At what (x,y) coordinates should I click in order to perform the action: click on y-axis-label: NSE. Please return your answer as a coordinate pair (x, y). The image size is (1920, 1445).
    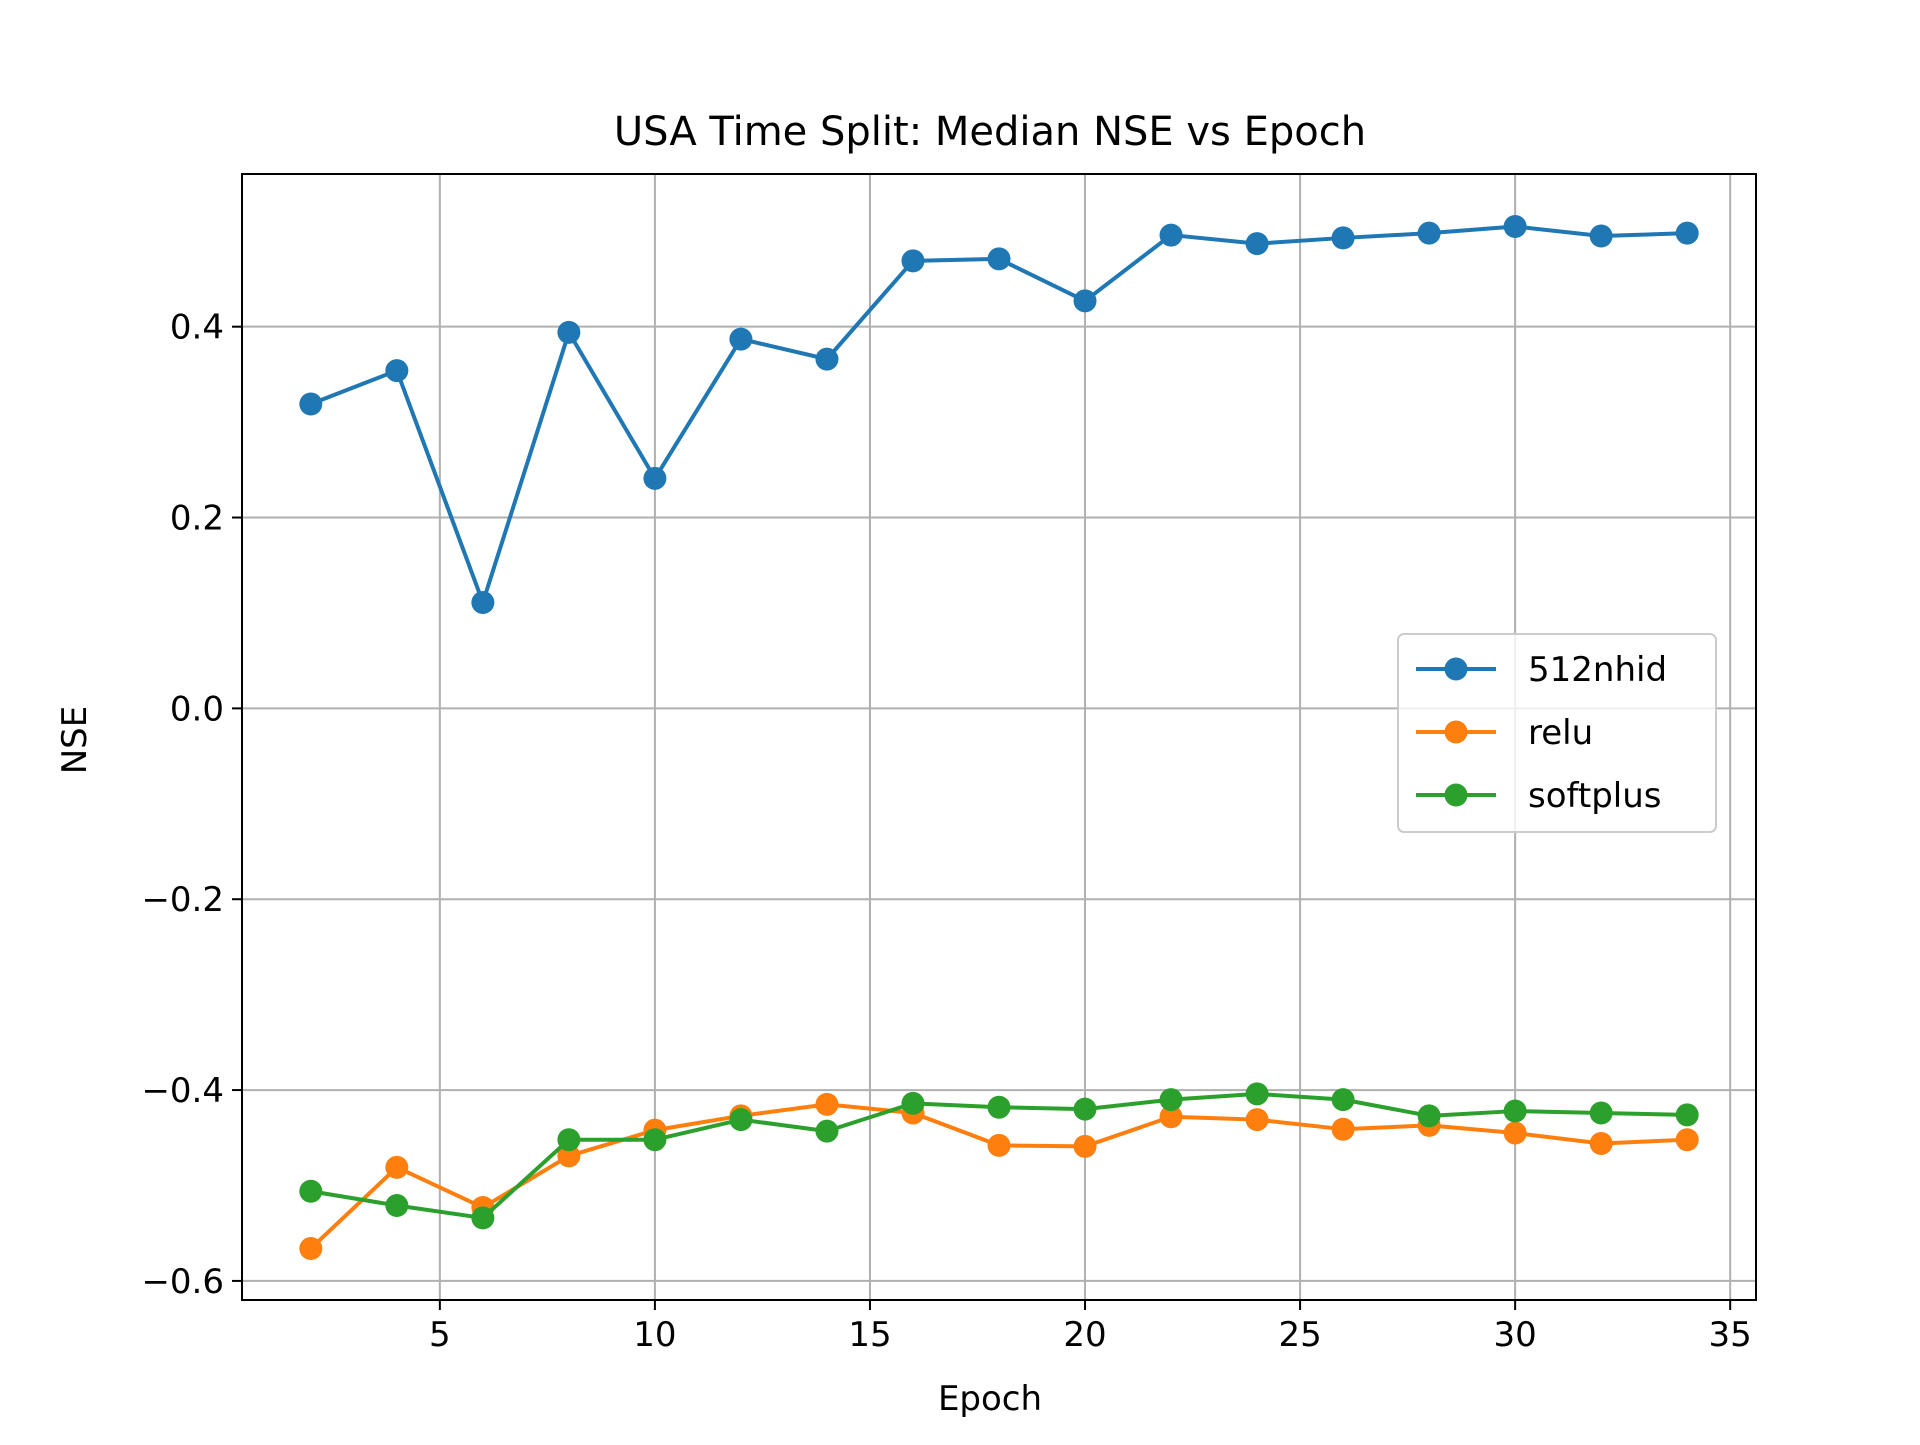
    Looking at the image, I should click on (75, 740).